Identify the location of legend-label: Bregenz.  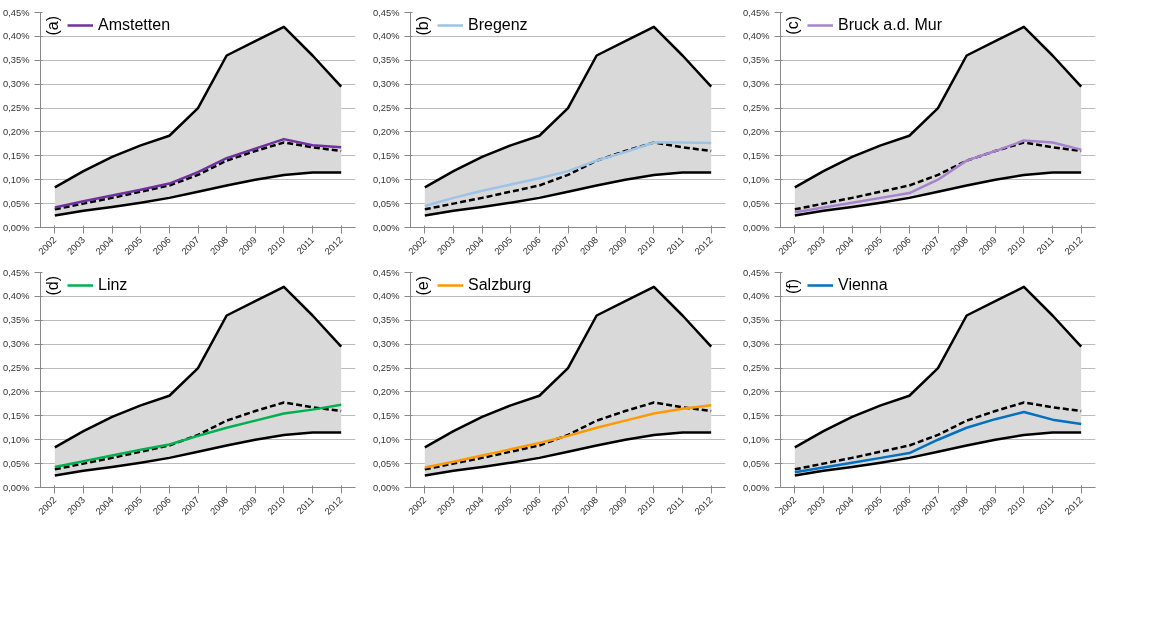
(498, 25).